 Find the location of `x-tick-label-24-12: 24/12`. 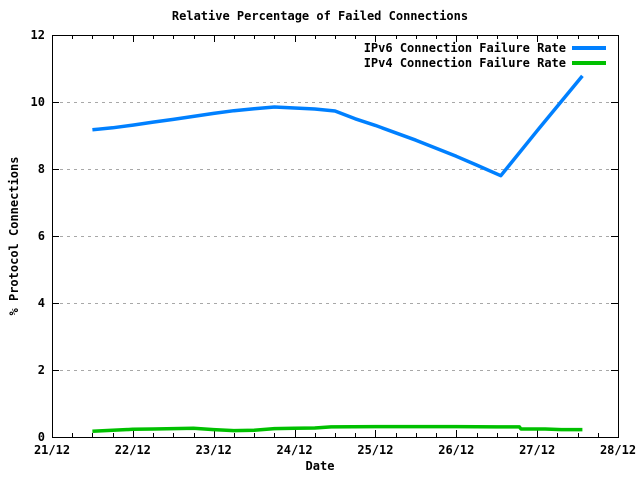

x-tick-label-24-12: 24/12 is located at coordinates (294, 450).